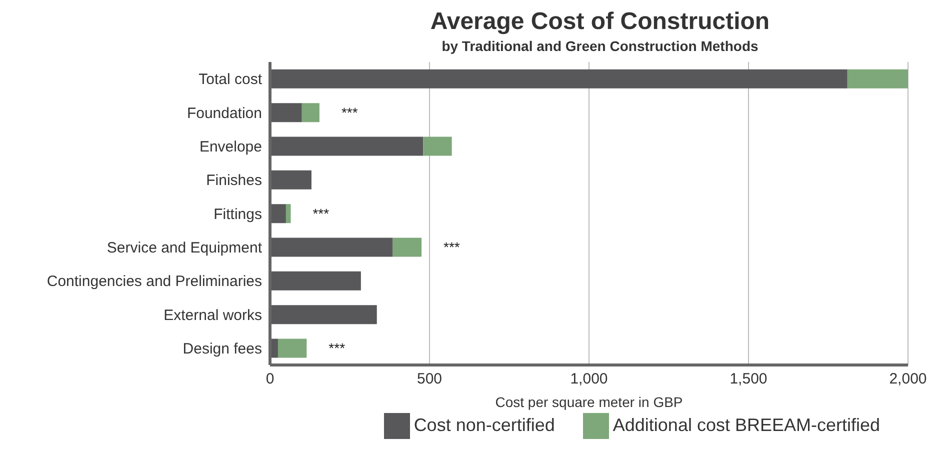 The image size is (935, 461). I want to click on x-tick-label: 1,500, so click(749, 379).